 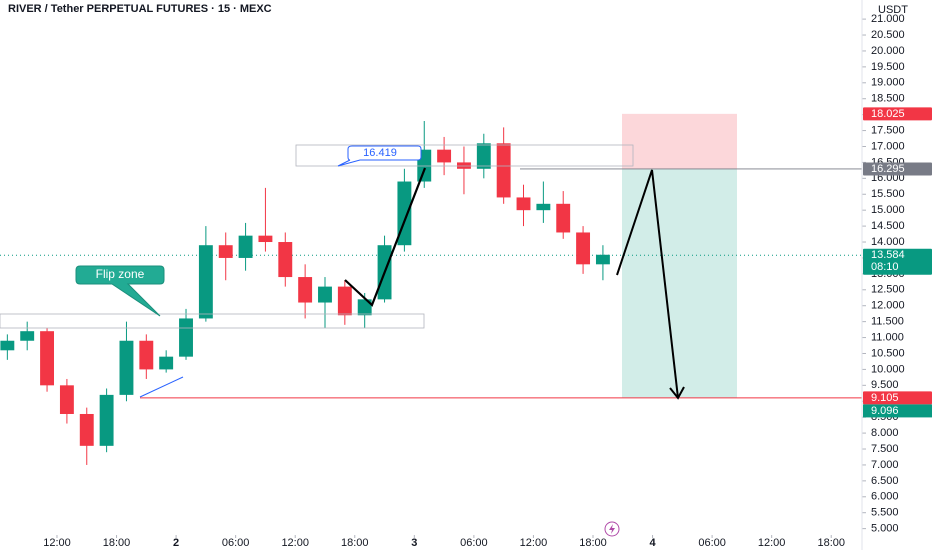 I want to click on y-tick-label: 15.000, so click(x=888, y=210).